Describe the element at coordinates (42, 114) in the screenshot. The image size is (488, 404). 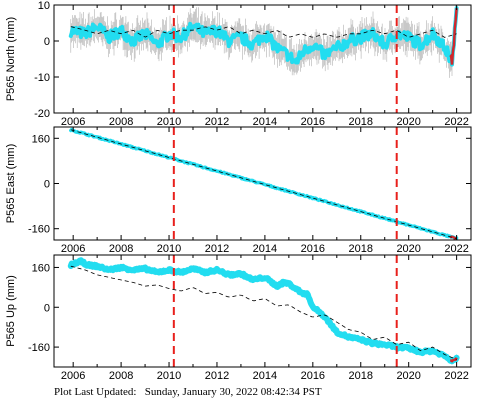
I see `y-tick-label: -20` at that location.